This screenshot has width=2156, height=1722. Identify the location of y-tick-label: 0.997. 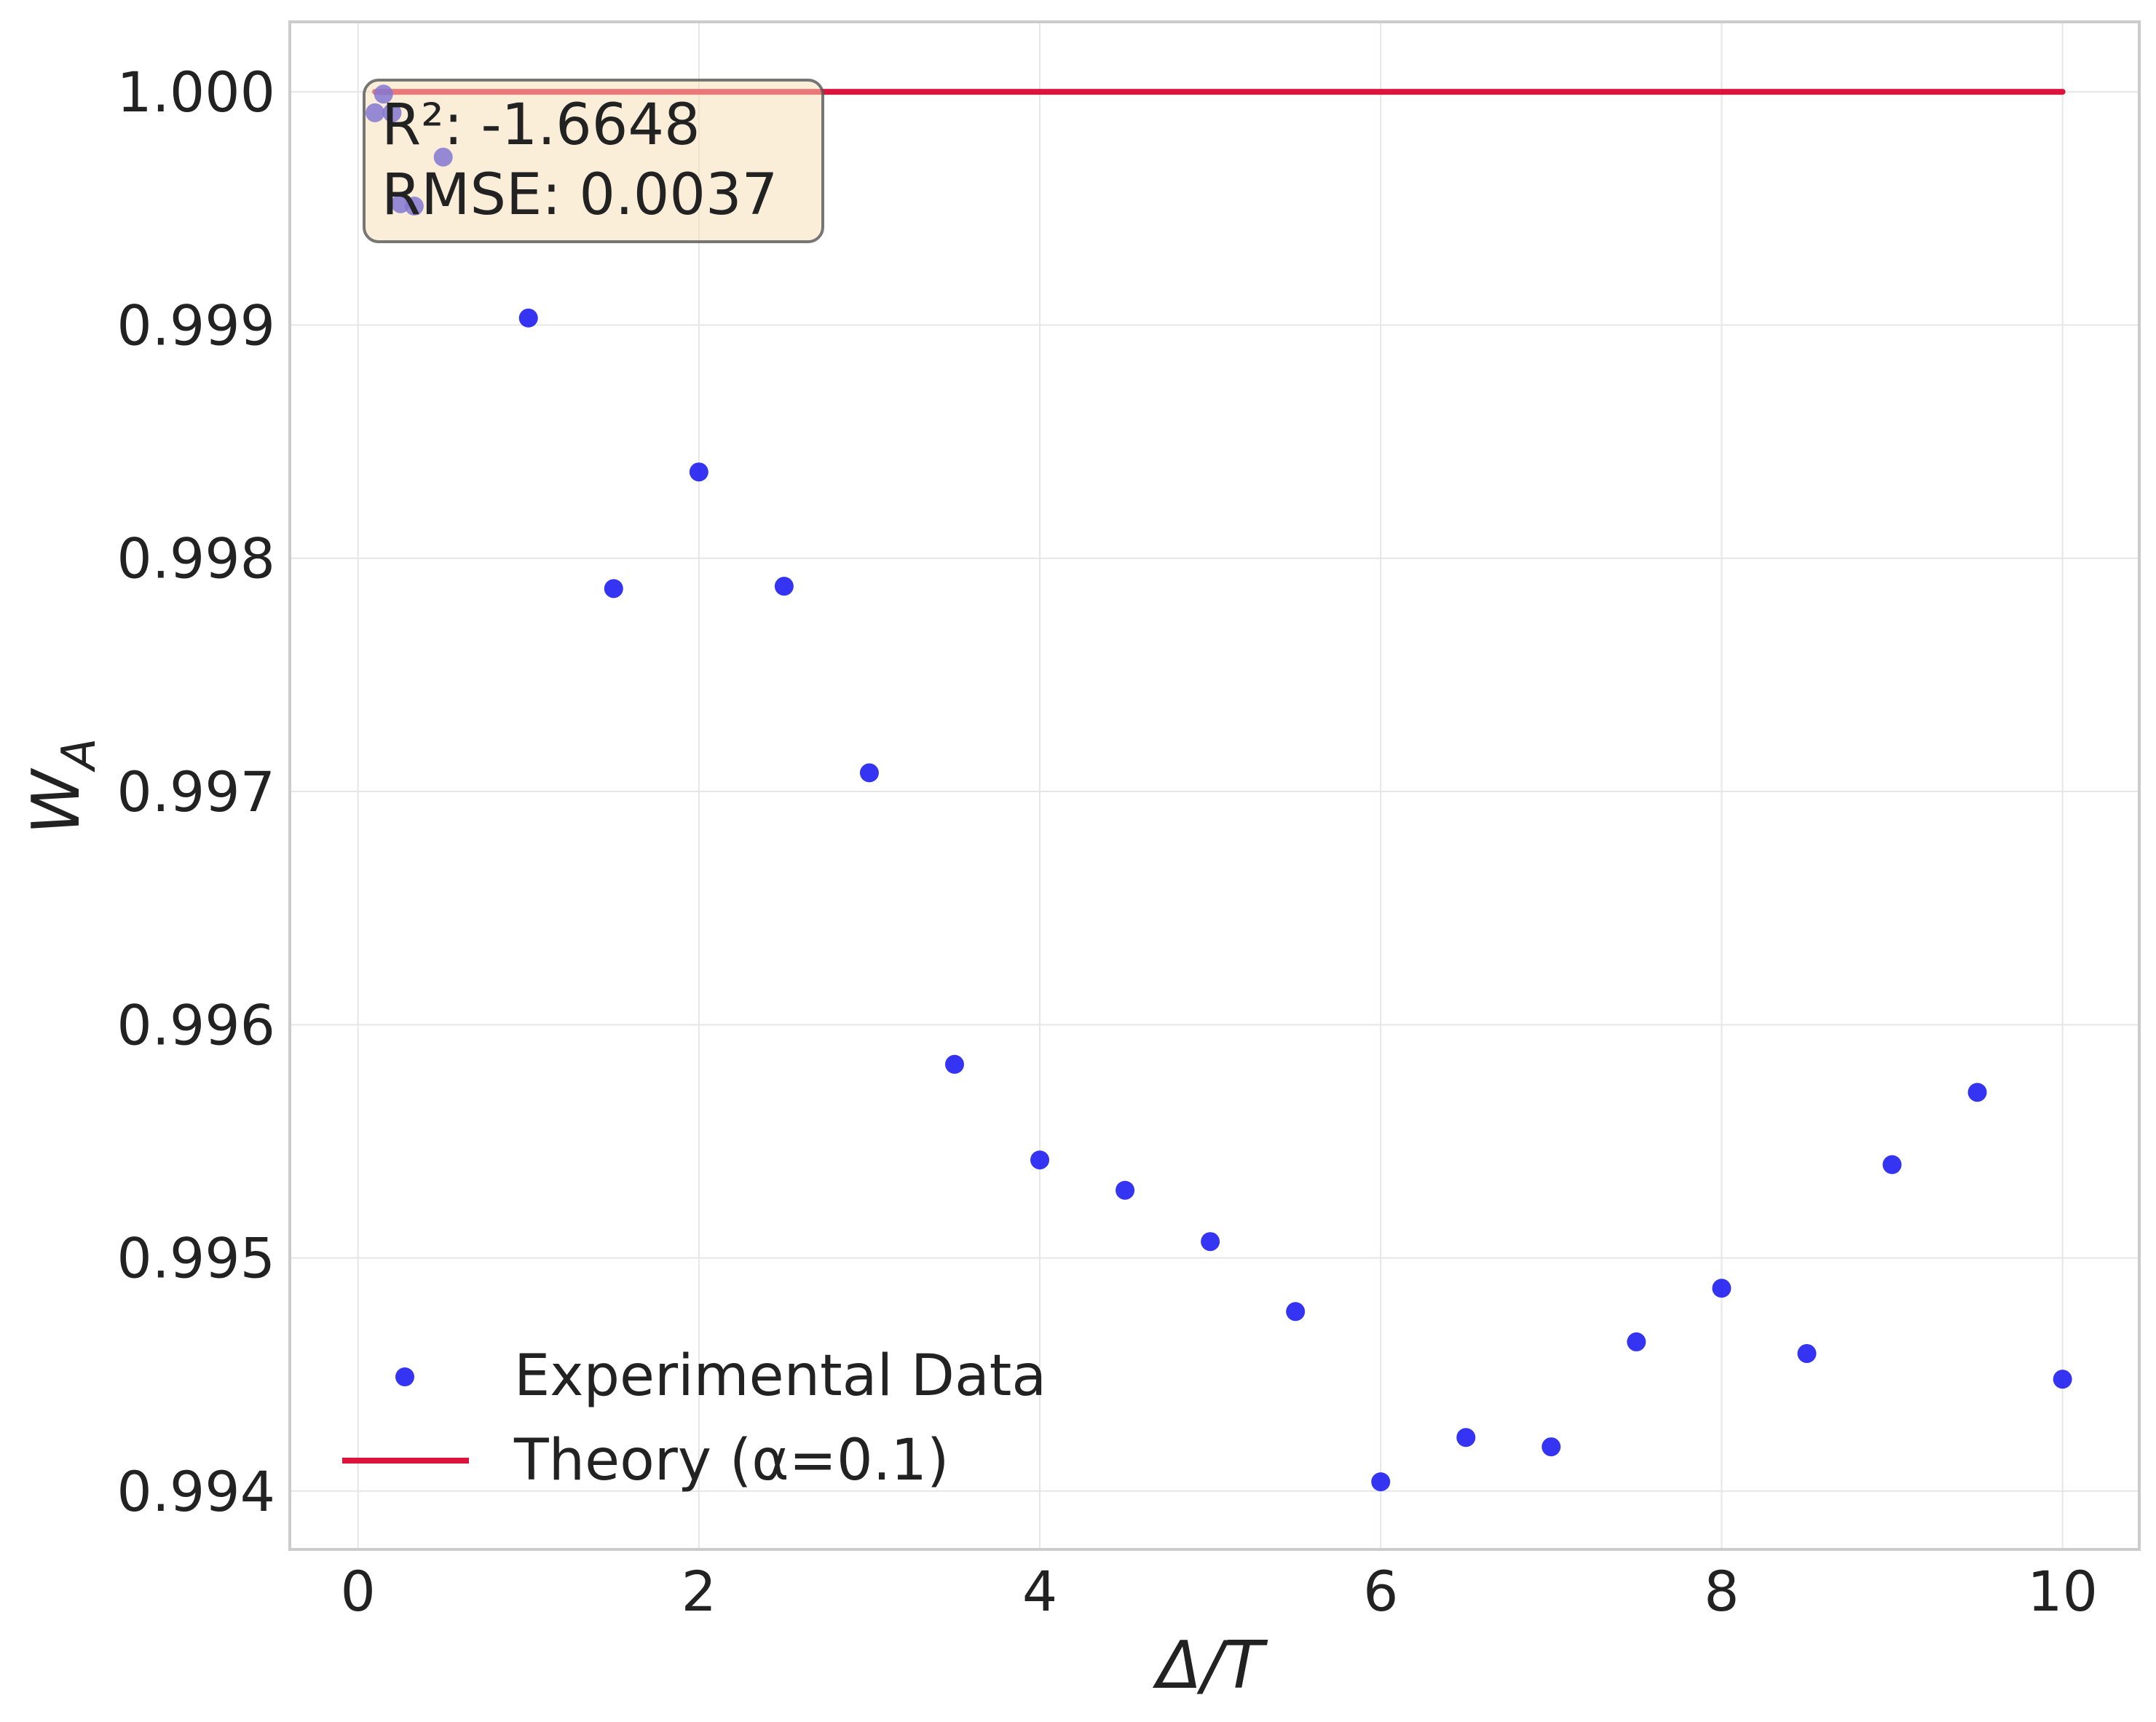
(196, 791).